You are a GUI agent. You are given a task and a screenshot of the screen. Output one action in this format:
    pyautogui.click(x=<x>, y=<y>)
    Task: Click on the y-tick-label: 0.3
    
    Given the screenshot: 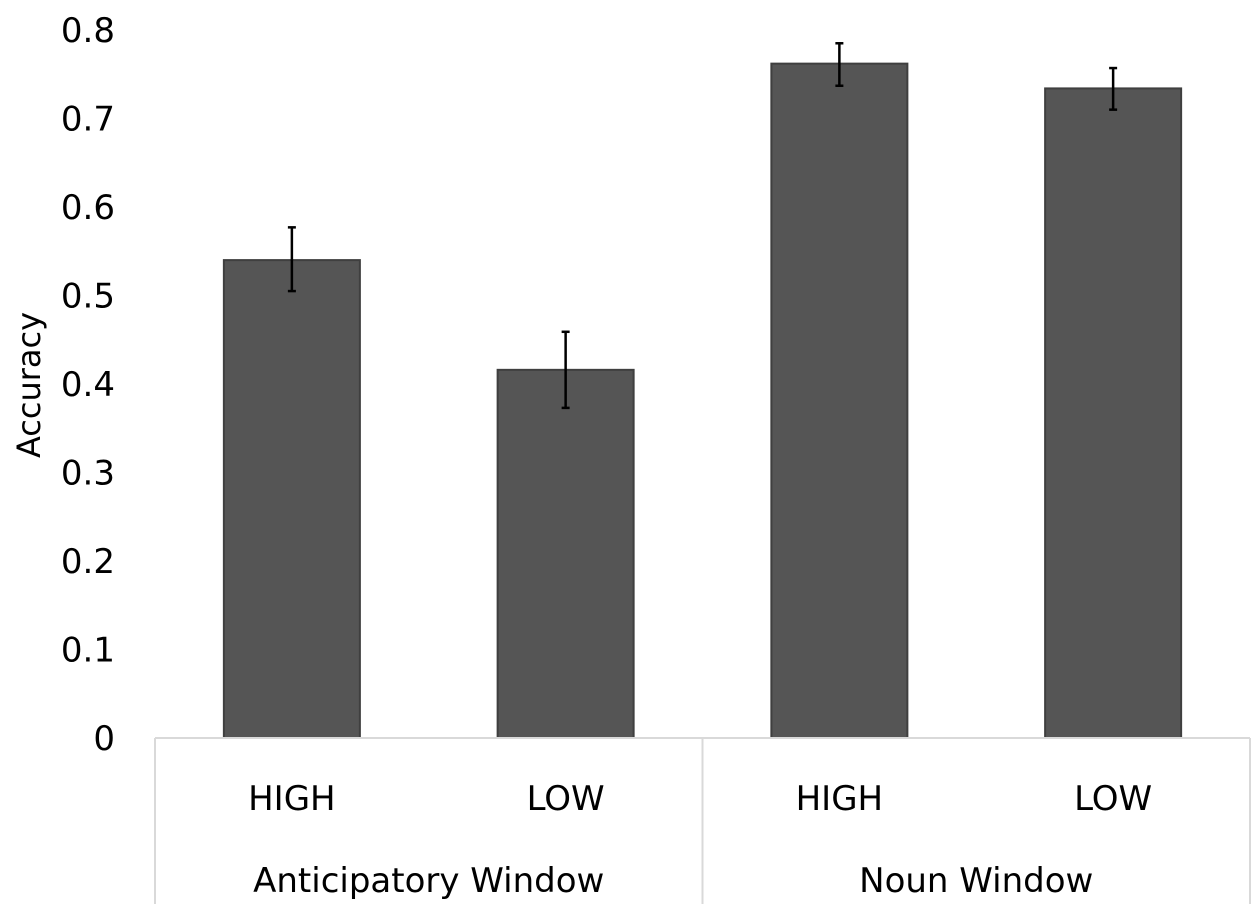 What is the action you would take?
    pyautogui.click(x=88, y=474)
    